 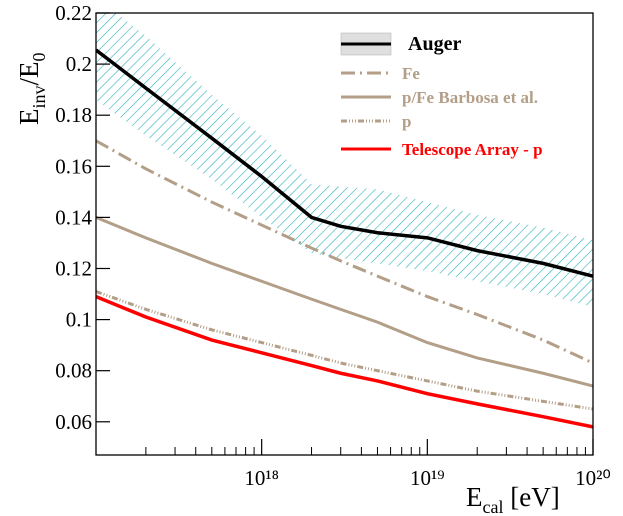 I want to click on y-axis-title: Einv/E0, so click(x=31, y=88).